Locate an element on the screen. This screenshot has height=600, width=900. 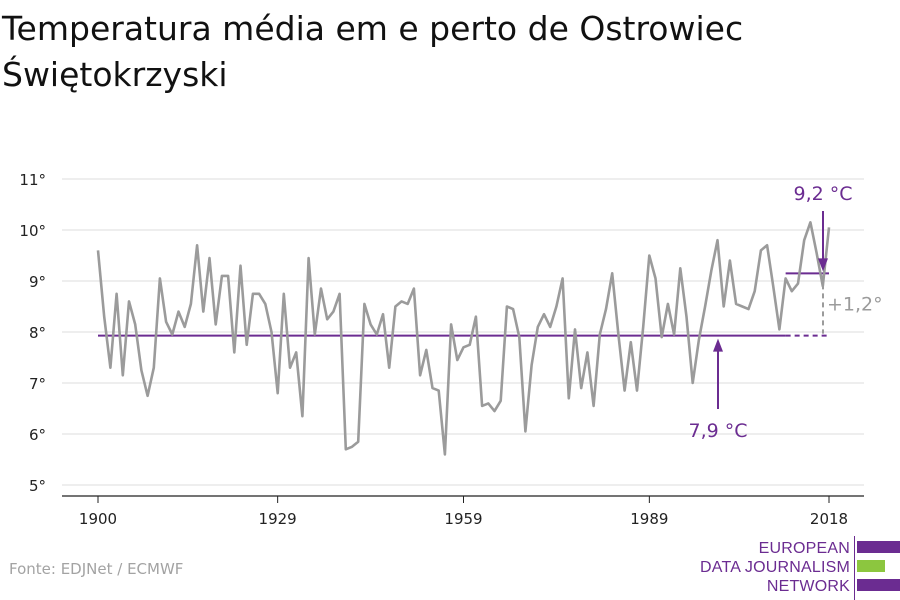
x-axis-ticks: 1900 1929 1959 1989 2018 is located at coordinates (463, 512).